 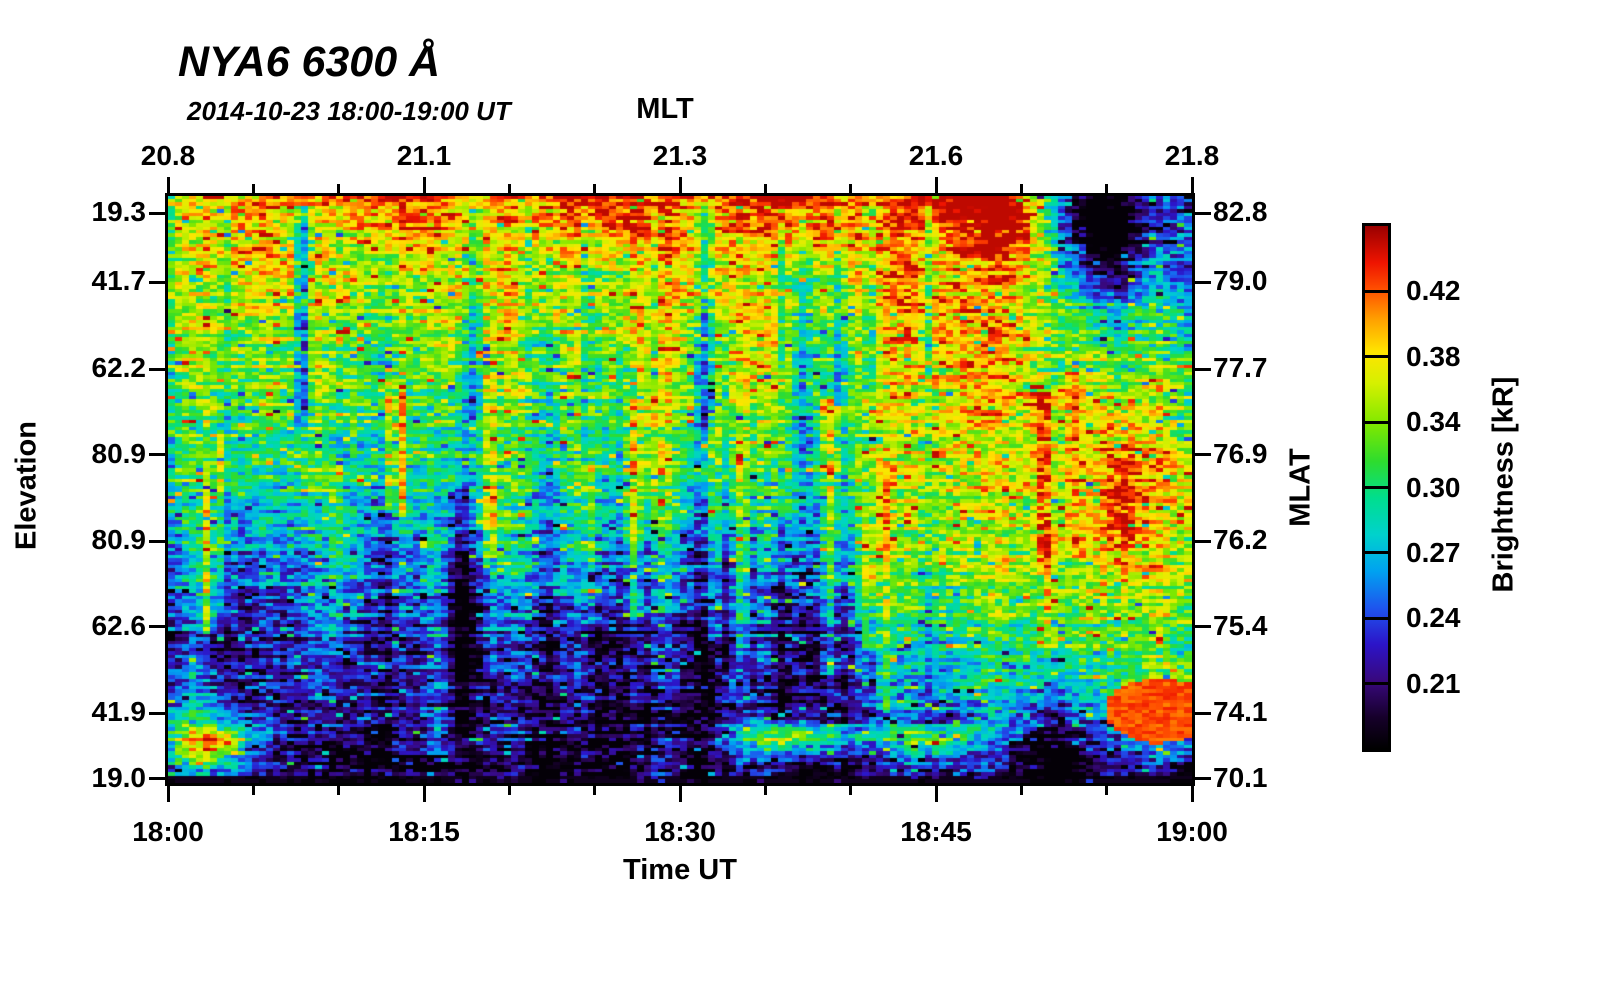 What do you see at coordinates (424, 155) in the screenshot?
I see `mlt-tick-label: 21.1` at bounding box center [424, 155].